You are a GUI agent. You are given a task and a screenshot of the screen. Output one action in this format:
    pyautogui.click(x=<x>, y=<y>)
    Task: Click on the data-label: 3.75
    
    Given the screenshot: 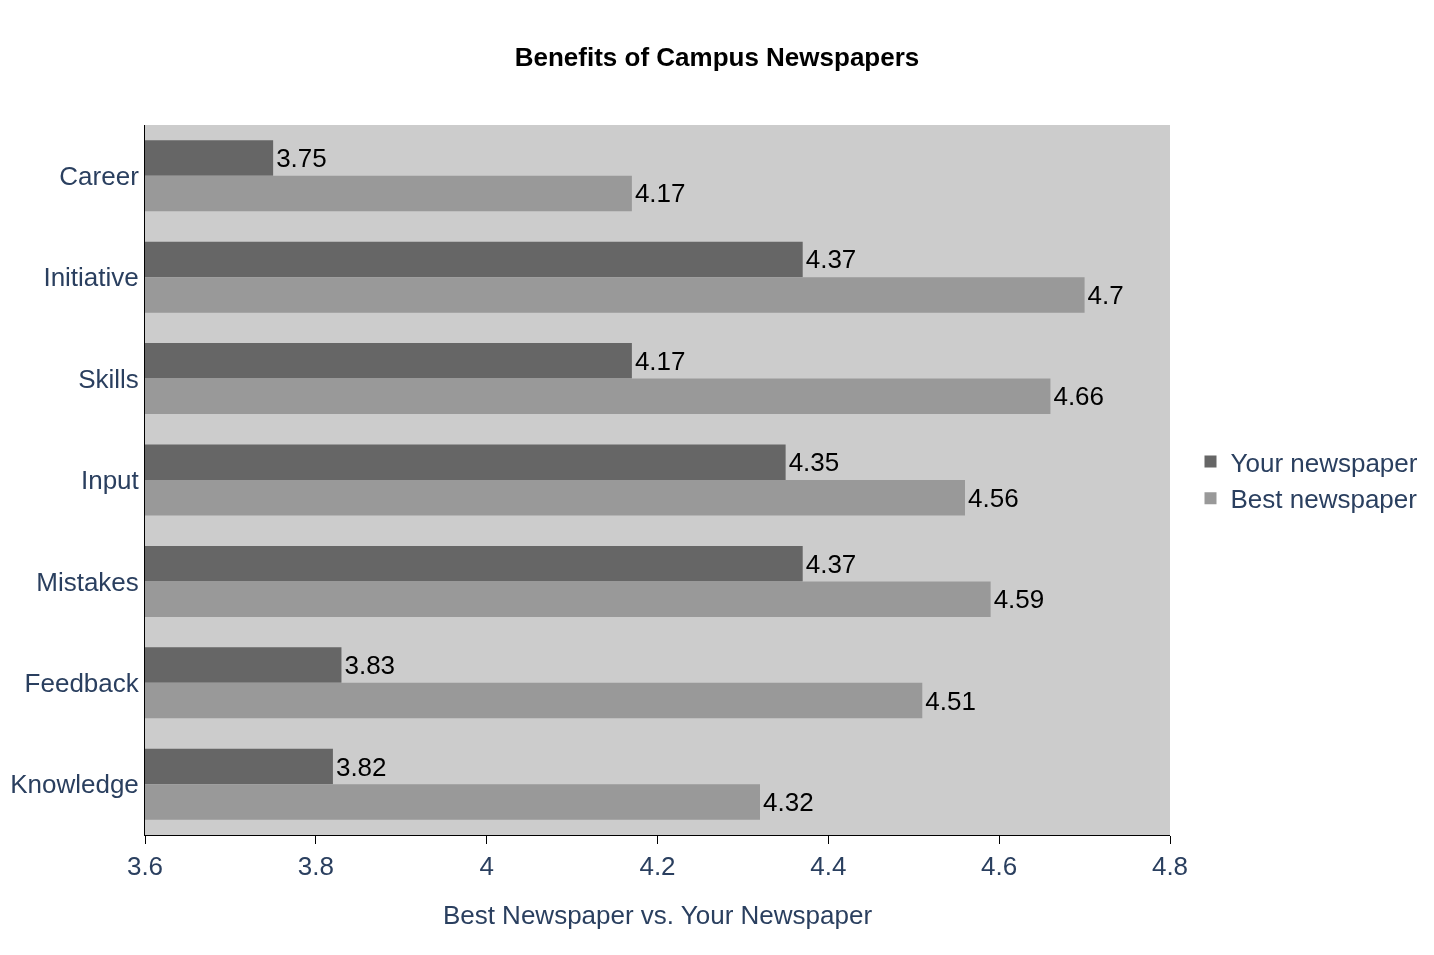 What is the action you would take?
    pyautogui.click(x=301, y=157)
    